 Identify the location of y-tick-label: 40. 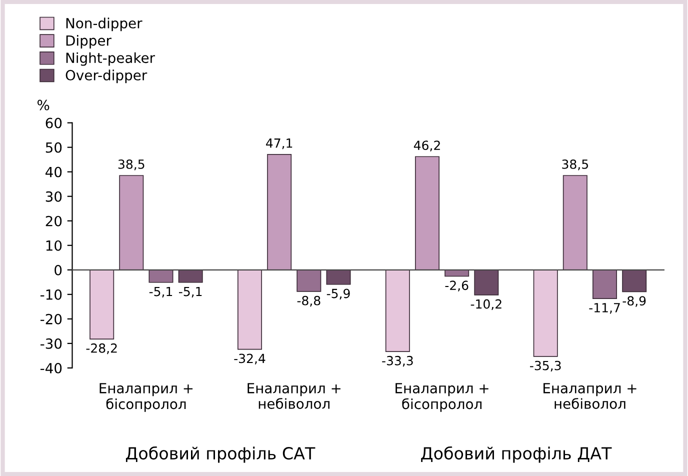
(54, 172).